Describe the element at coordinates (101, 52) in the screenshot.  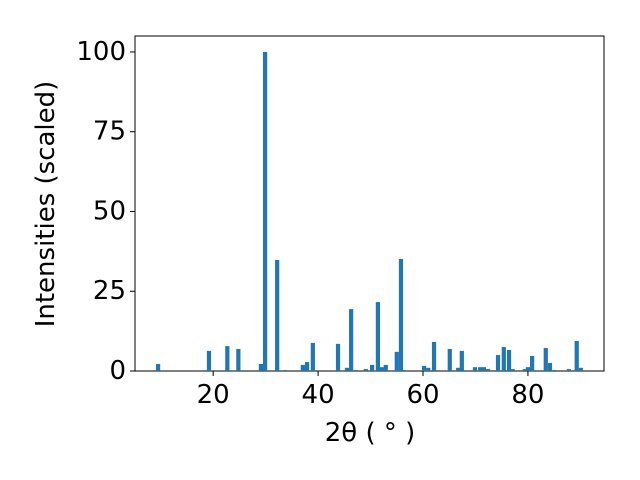
I see `y-tick-label: 100` at that location.